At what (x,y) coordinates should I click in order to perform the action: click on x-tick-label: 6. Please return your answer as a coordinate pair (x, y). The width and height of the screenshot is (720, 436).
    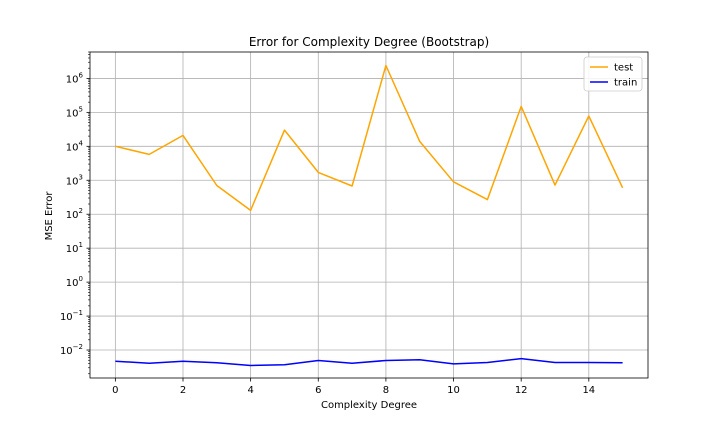
    Looking at the image, I should click on (318, 390).